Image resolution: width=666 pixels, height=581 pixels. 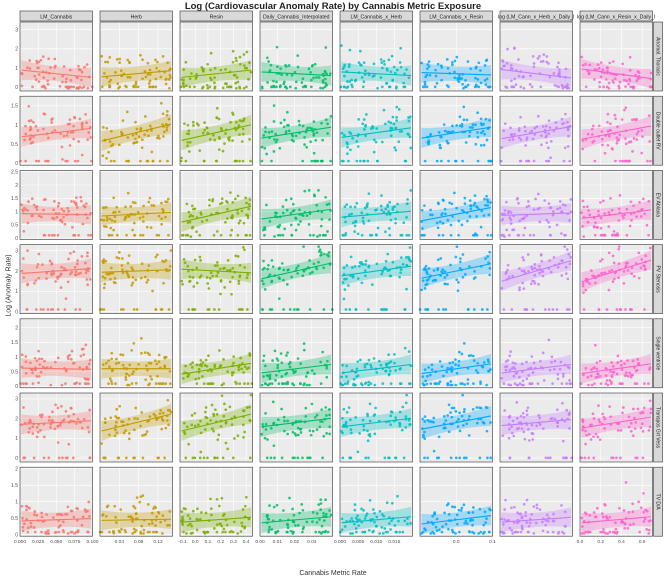 What do you see at coordinates (260, 542) in the screenshot?
I see `x-tick-label: 0.00` at bounding box center [260, 542].